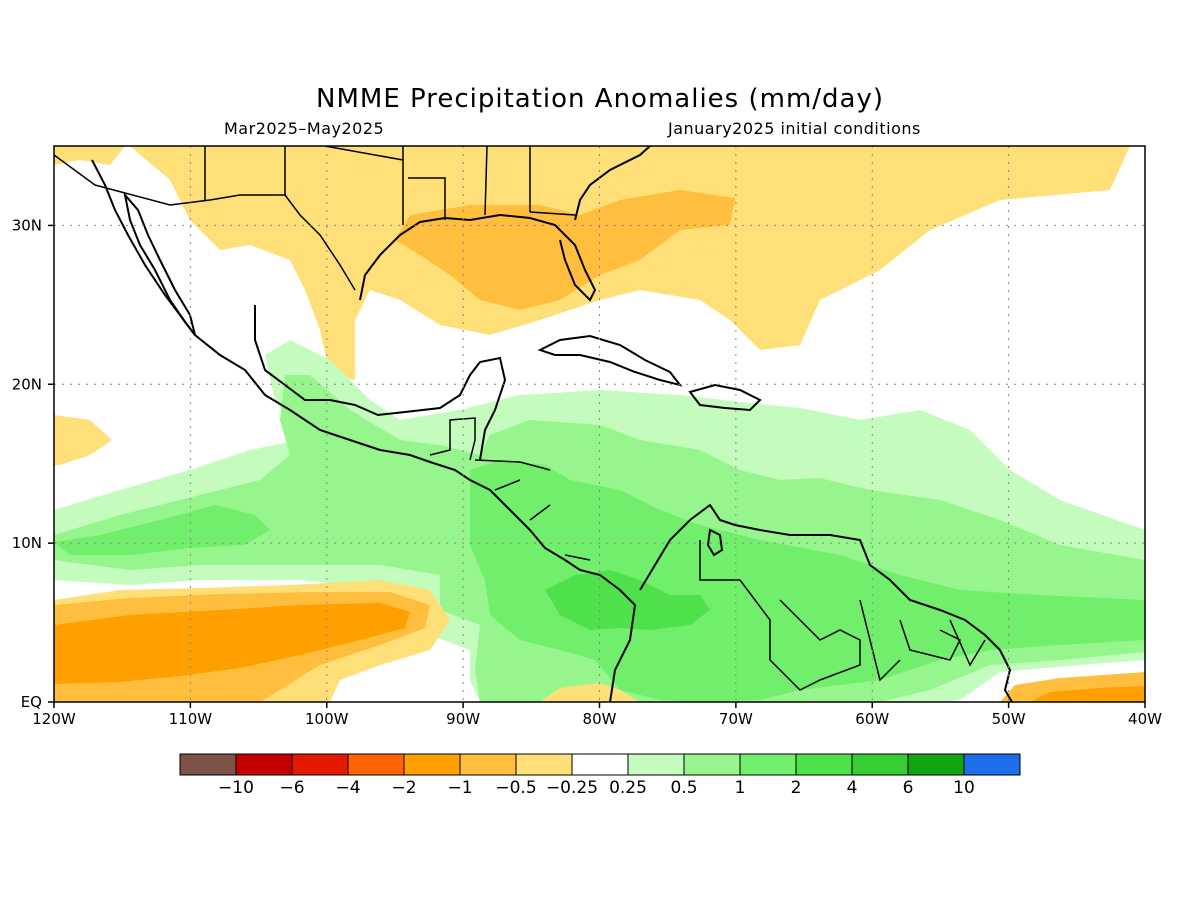 The height and width of the screenshot is (900, 1200). What do you see at coordinates (725, 397) in the screenshot?
I see `coastline-hispaniola` at bounding box center [725, 397].